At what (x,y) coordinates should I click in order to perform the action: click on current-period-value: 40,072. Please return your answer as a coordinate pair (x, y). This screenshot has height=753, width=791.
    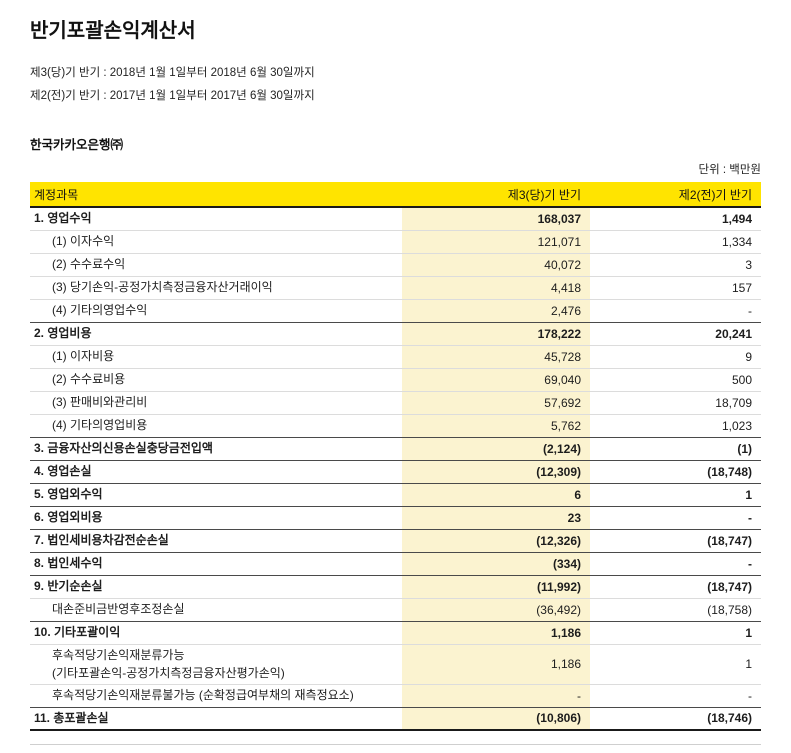
    Looking at the image, I should click on (496, 264).